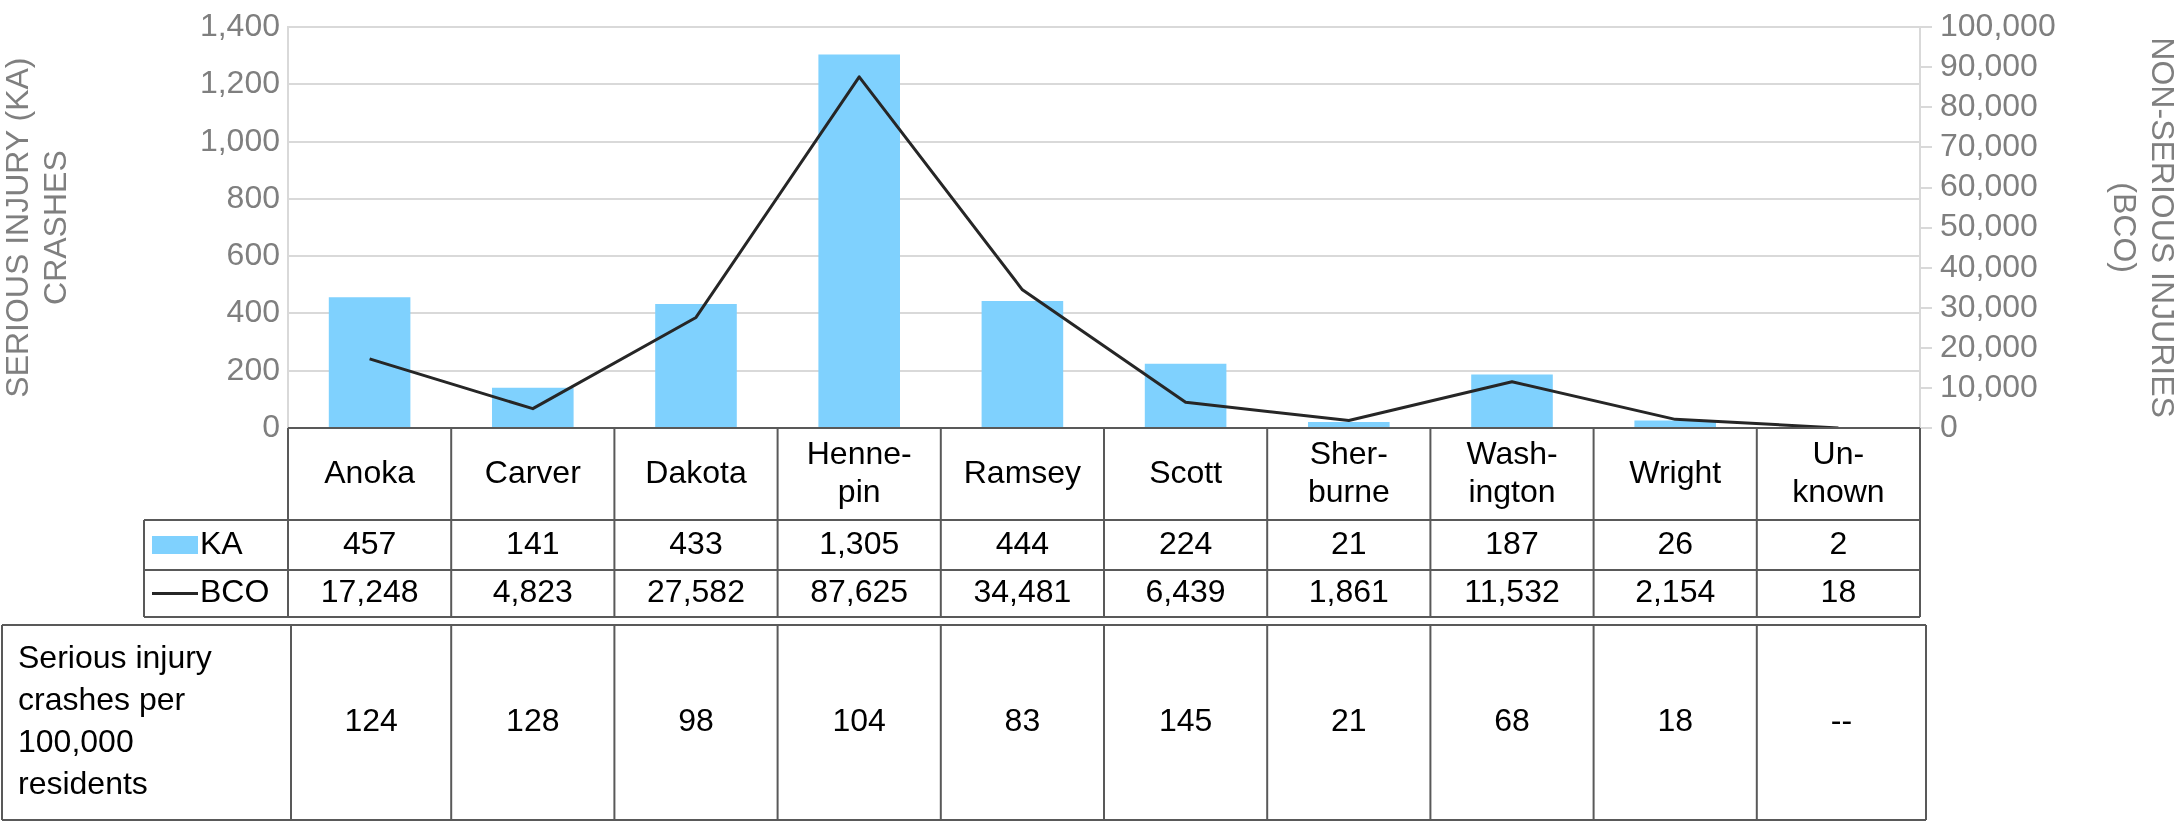 Image resolution: width=2180 pixels, height=822 pixels. I want to click on y2-tick-label: 30,000, so click(1989, 305).